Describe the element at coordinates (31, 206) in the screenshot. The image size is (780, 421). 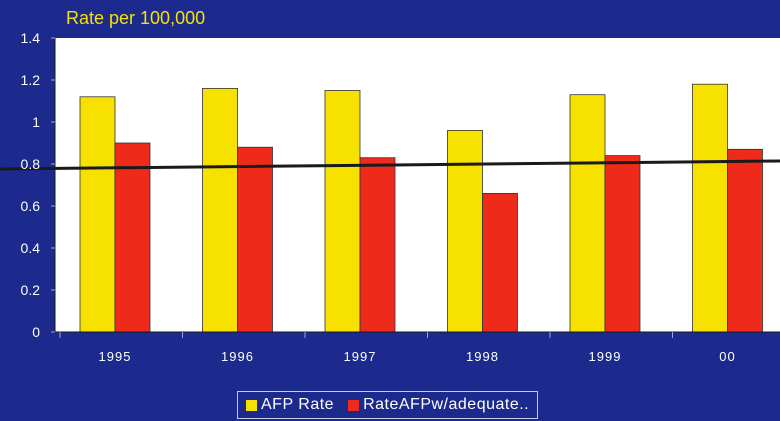
I see `y-tick-label: 0.6` at that location.